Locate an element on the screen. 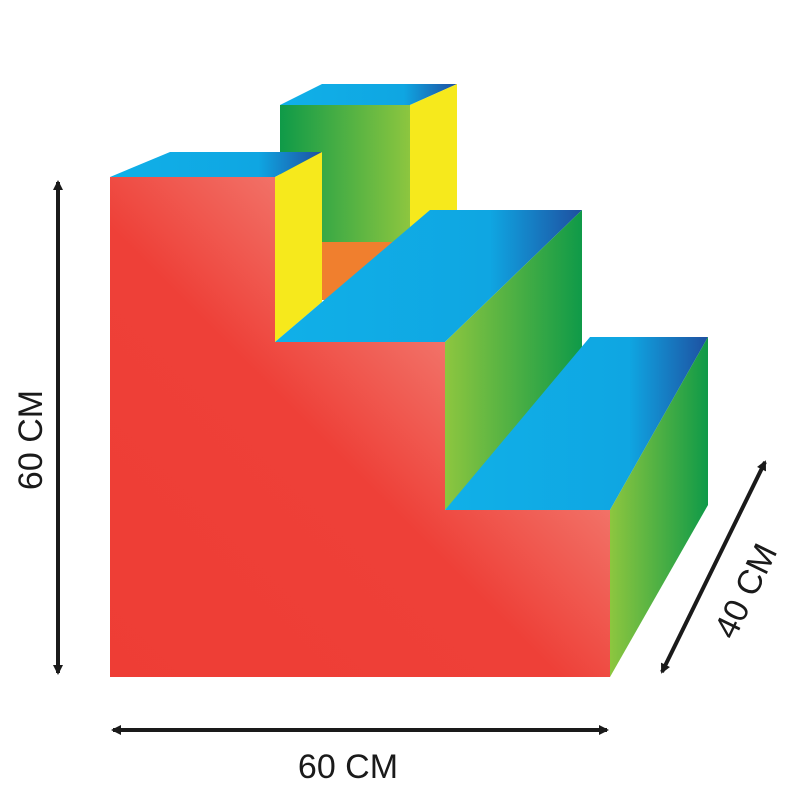 This screenshot has height=800, width=800. back-box-top is located at coordinates (368, 94).